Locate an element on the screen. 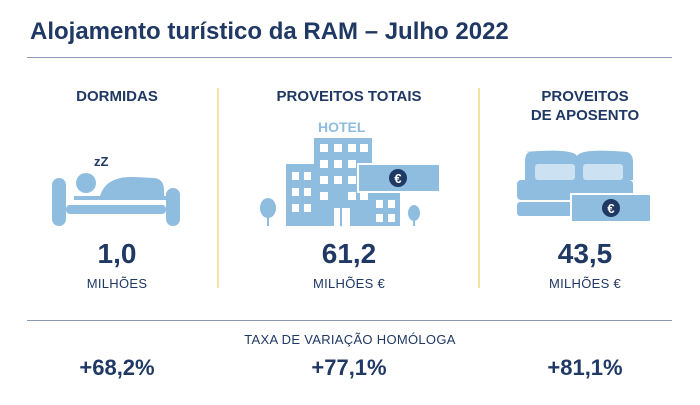 The image size is (700, 405). proveitos-totais-heading: PROVEITOS TOTAIS is located at coordinates (349, 96).